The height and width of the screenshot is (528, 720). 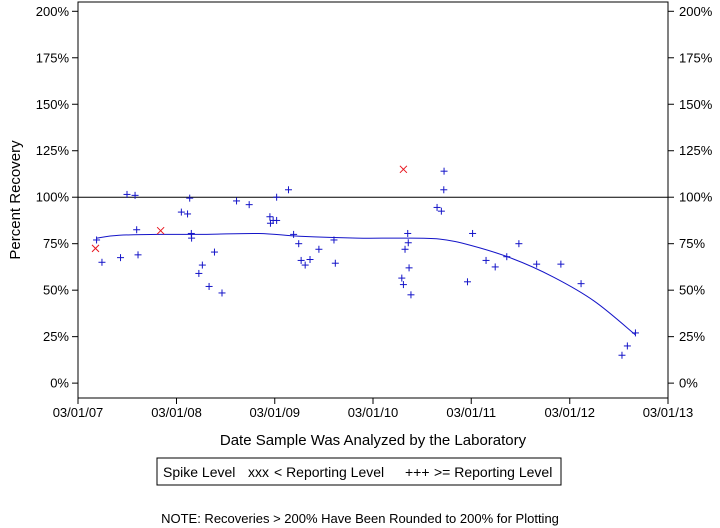 What do you see at coordinates (696, 57) in the screenshot?
I see `y-tick-label-right: 175%` at bounding box center [696, 57].